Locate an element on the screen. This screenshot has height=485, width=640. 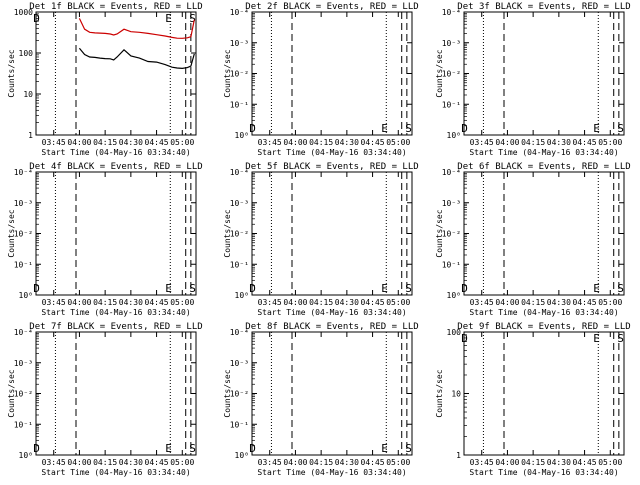
y-tick-label: 1000 is located at coordinates (23, 12).